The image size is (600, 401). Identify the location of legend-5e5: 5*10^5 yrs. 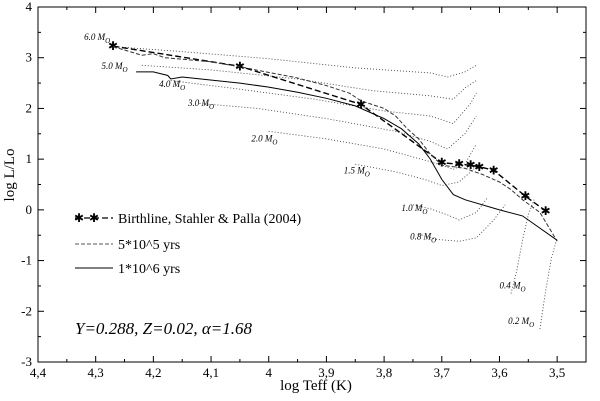
(149, 245).